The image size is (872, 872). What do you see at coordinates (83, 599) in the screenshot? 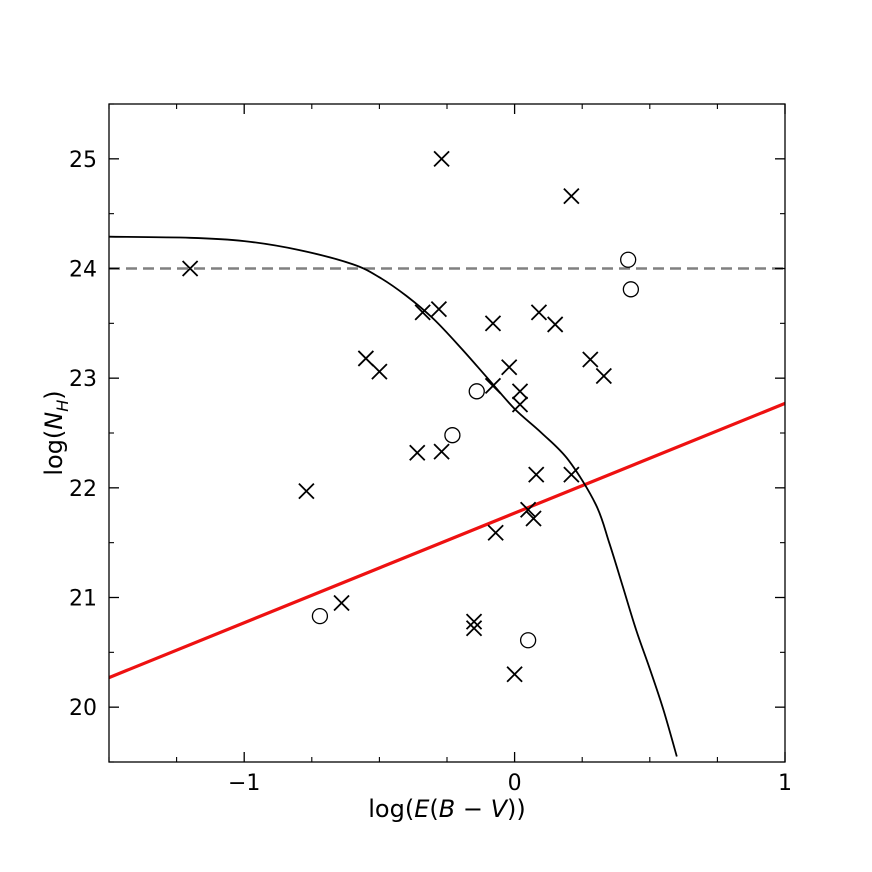
I see `y-tick-label: 21` at bounding box center [83, 599].